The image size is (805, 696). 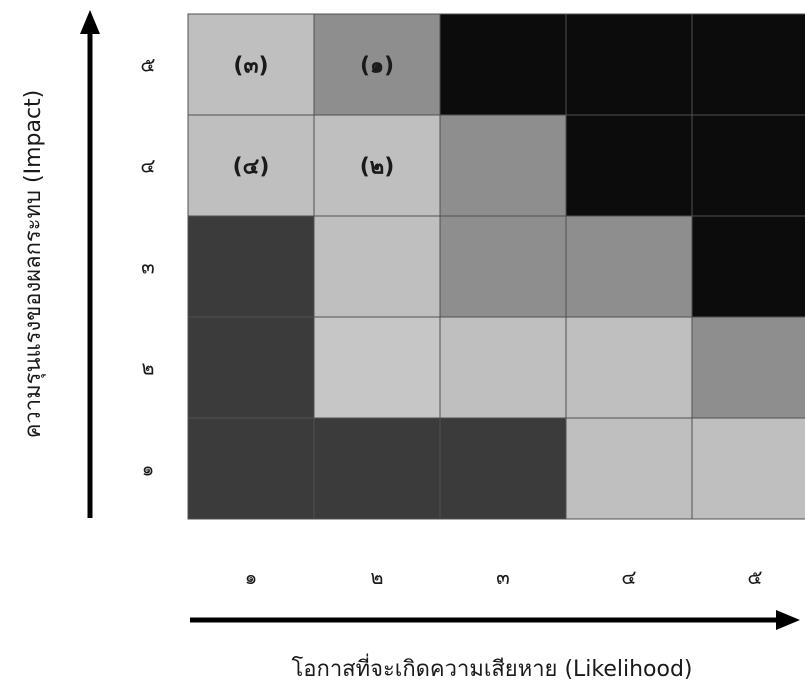 I want to click on x-axis-ticks: ๑ ๒ ๓ ๔ ๕, so click(x=504, y=577).